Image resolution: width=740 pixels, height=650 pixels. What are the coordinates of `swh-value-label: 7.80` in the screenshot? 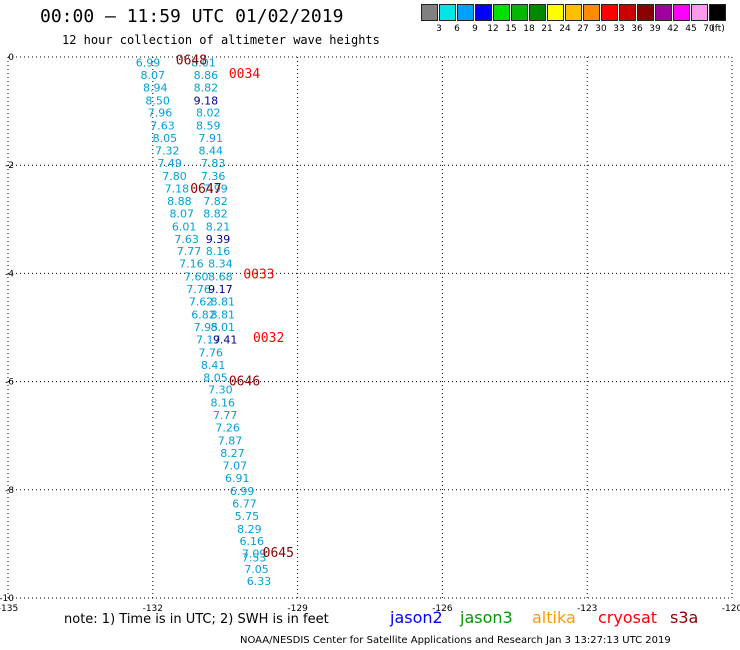 It's located at (174, 176).